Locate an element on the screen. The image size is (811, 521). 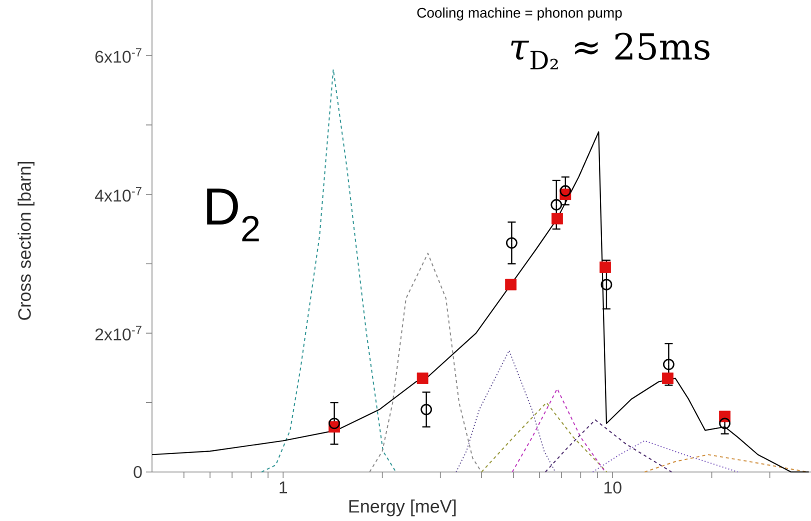
y-tick-label: 4x10$^{-7}$ is located at coordinates (118, 194).